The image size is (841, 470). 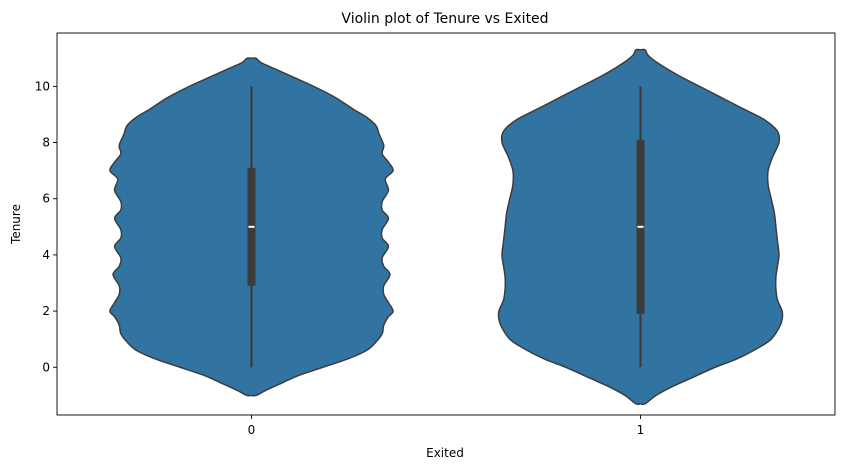 What do you see at coordinates (46, 143) in the screenshot?
I see `y-tick-label: 8` at bounding box center [46, 143].